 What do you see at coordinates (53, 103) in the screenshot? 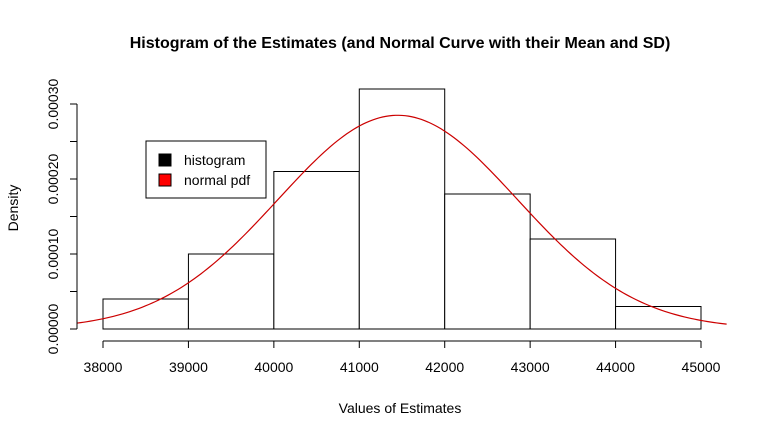
I see `y-tick-label: 0.00030` at bounding box center [53, 103].